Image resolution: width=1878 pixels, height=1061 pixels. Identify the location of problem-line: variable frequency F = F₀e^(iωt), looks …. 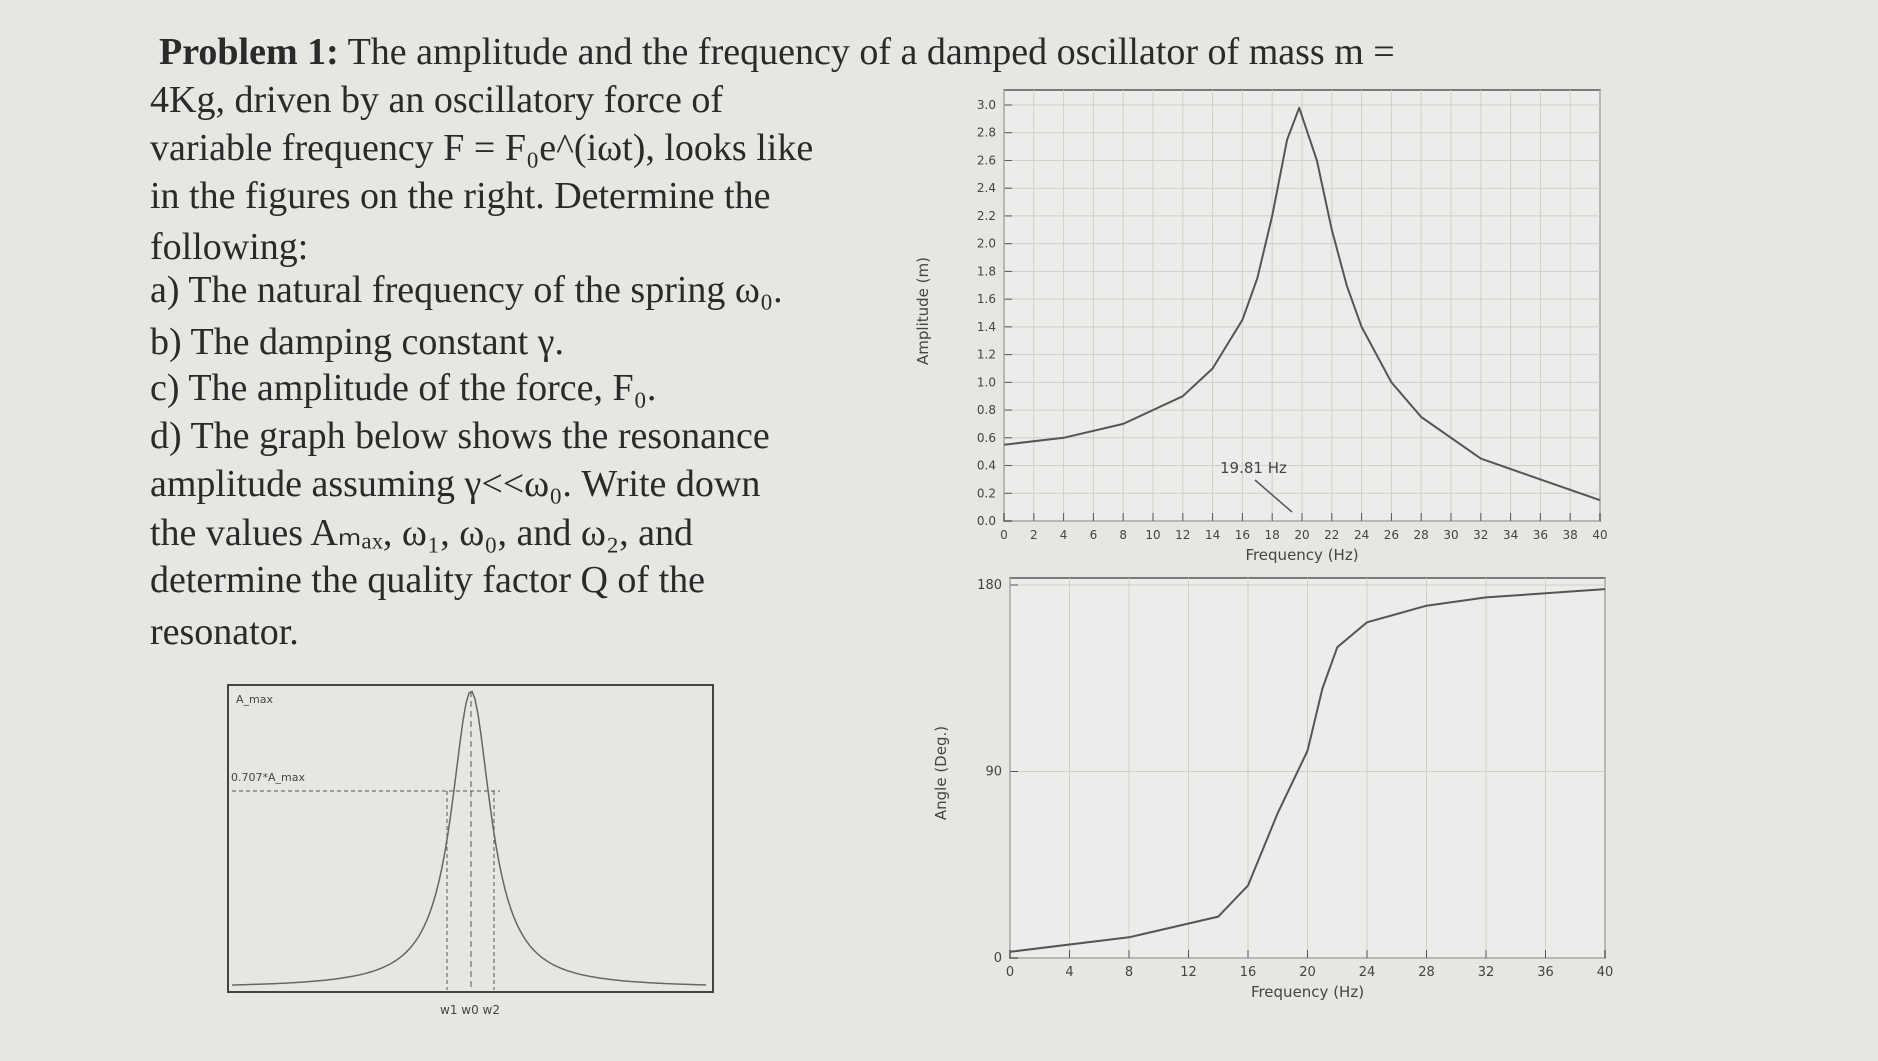
(482, 148).